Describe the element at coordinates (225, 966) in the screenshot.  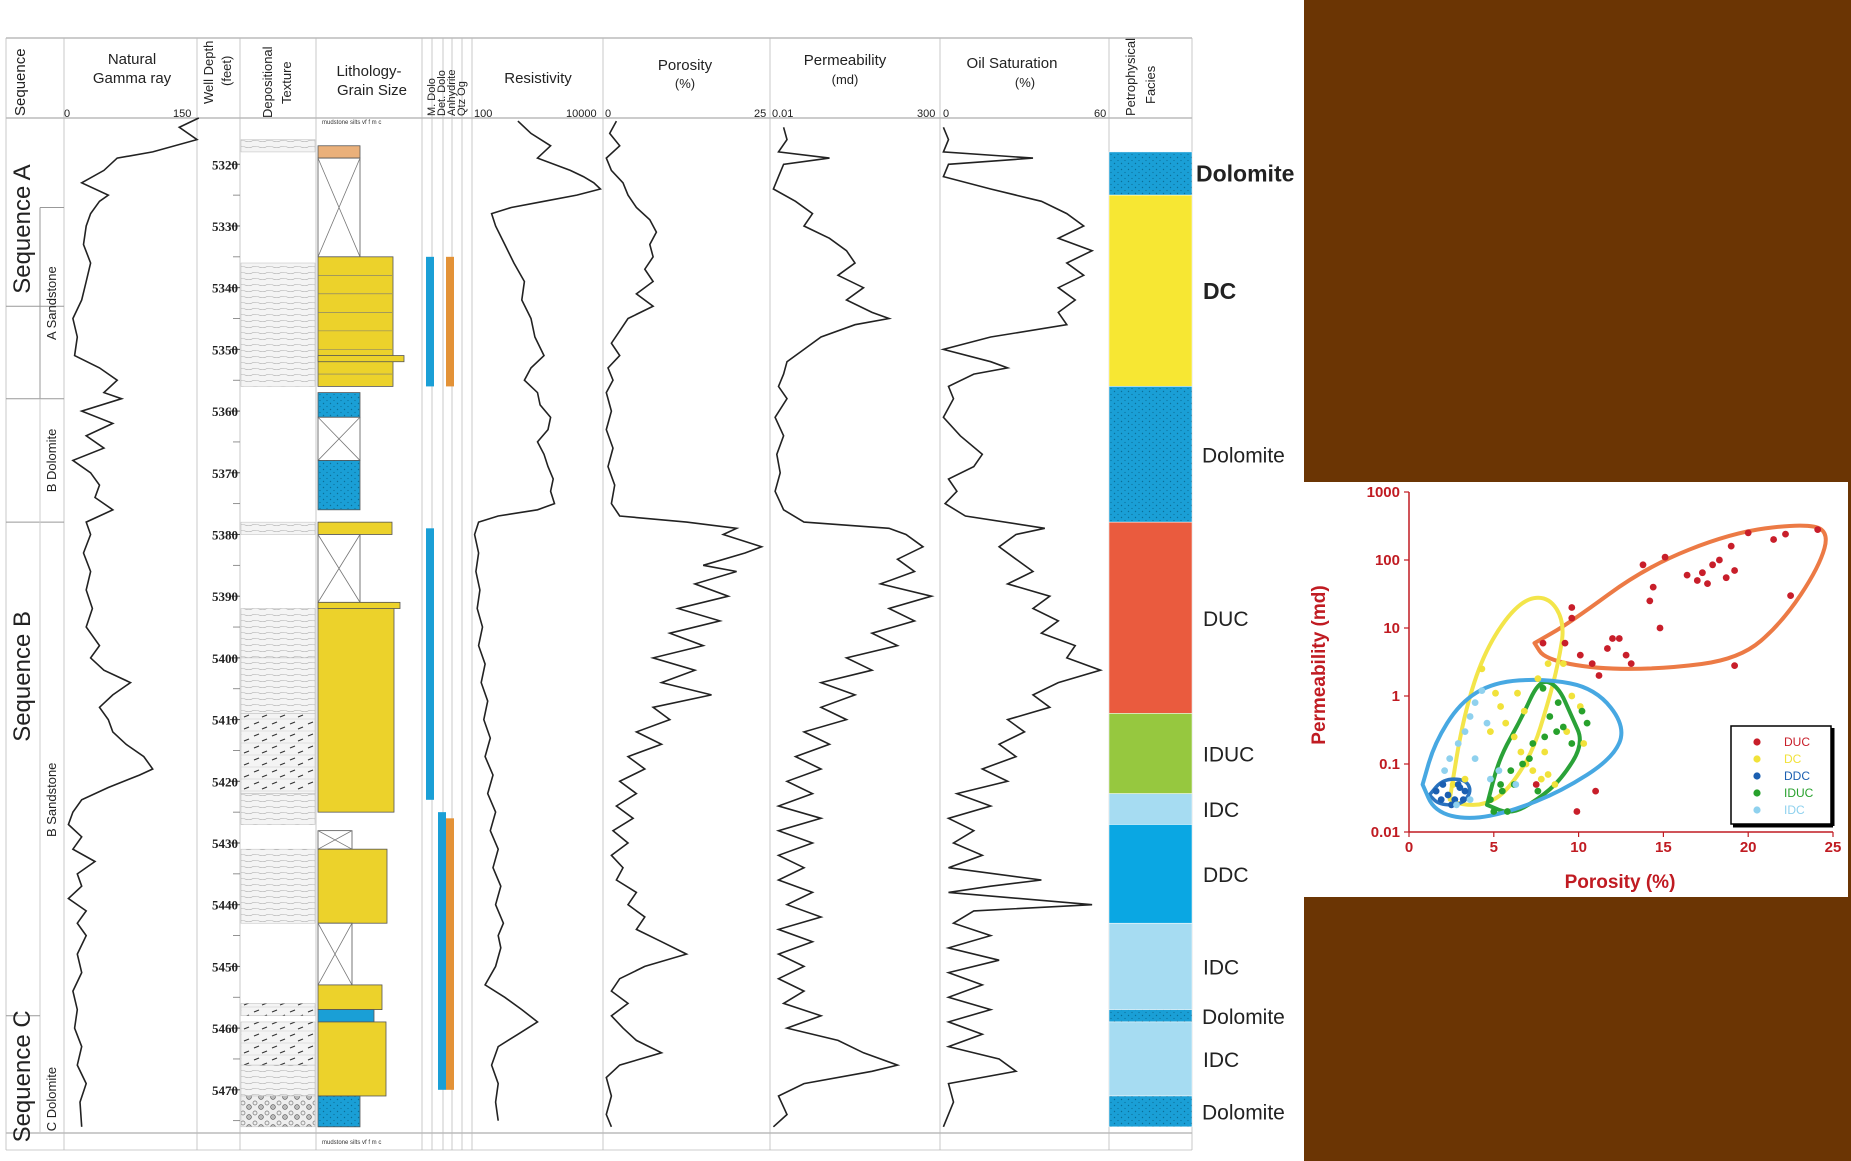
I see `depth-tick-label: 5450` at that location.